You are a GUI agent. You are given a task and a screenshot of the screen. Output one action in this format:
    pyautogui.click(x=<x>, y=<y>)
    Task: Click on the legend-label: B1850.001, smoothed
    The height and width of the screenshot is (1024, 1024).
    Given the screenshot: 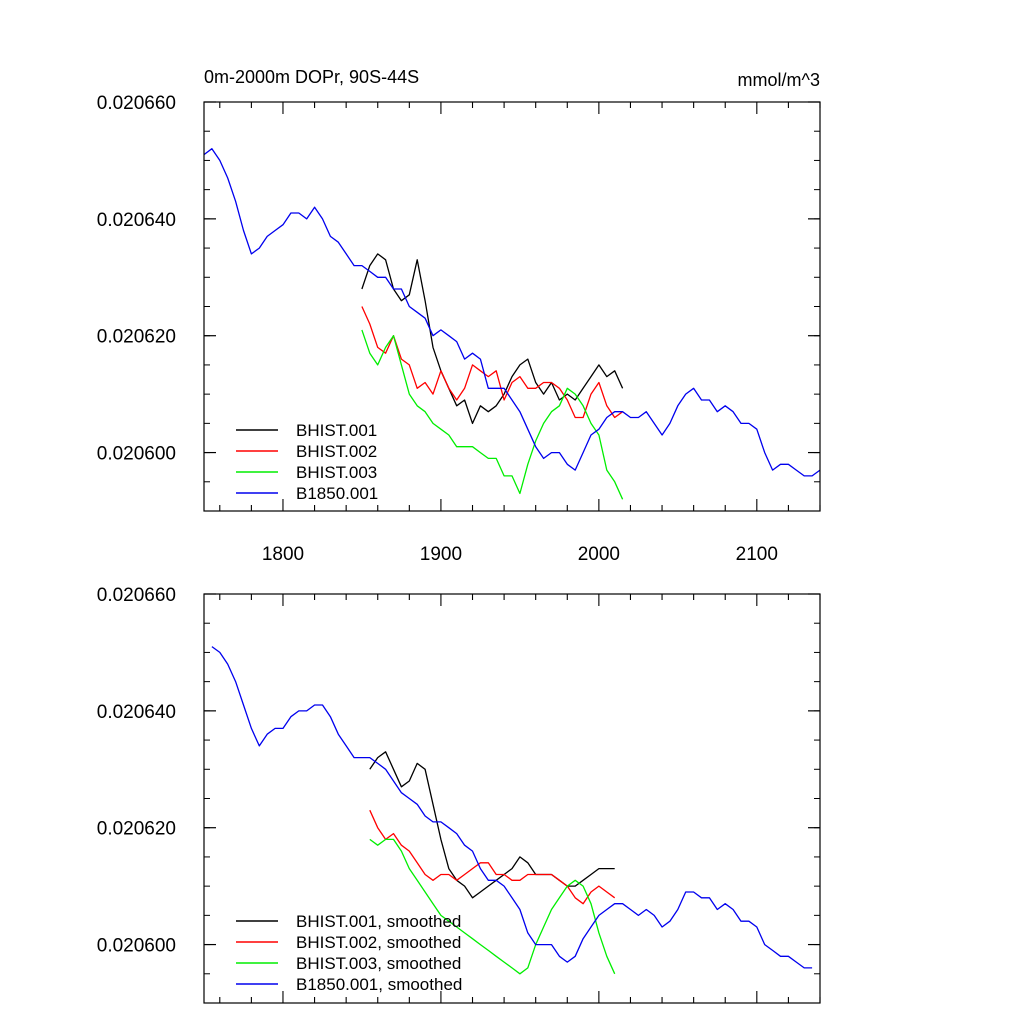 What is the action you would take?
    pyautogui.click(x=379, y=984)
    